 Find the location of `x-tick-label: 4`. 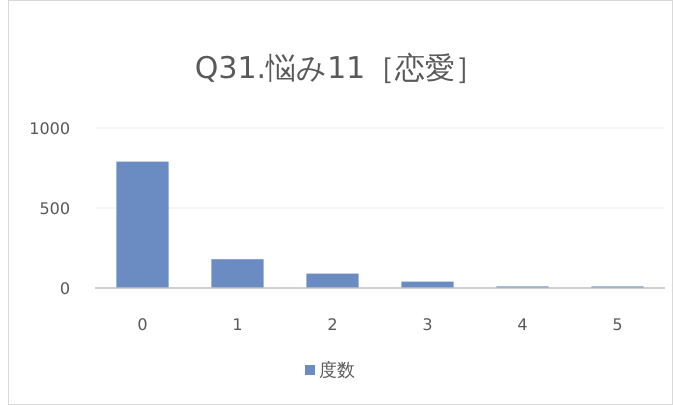

x-tick-label: 4 is located at coordinates (522, 324).